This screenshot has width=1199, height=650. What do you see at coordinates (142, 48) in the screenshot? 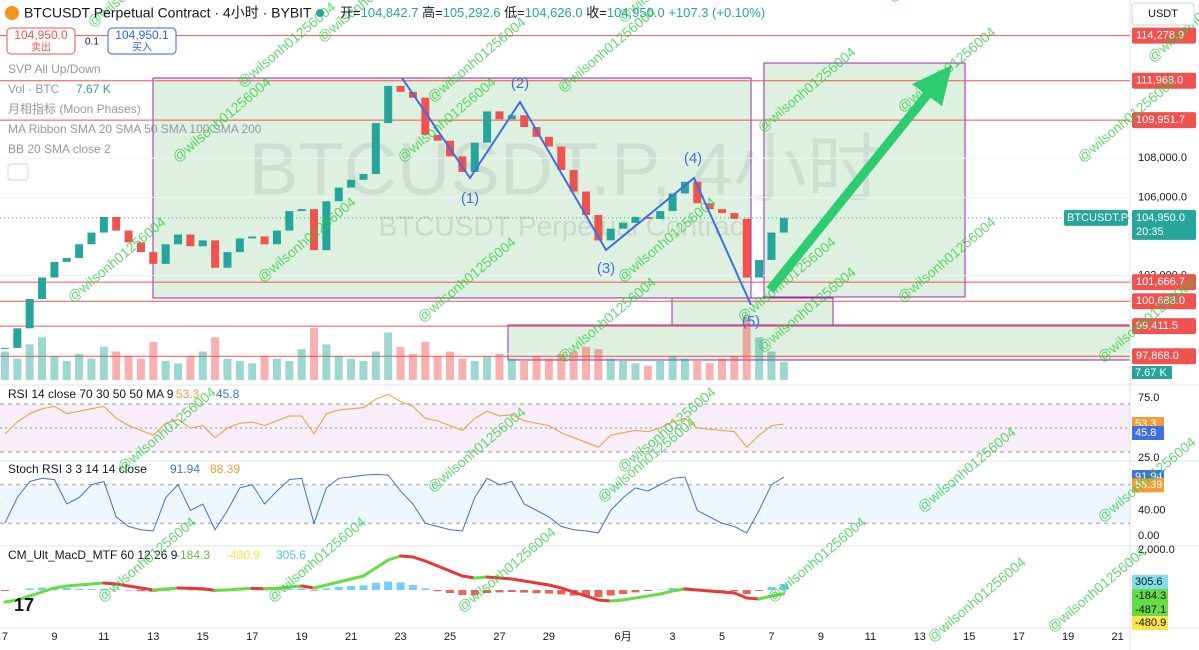
I see `buy-label: 买入` at bounding box center [142, 48].